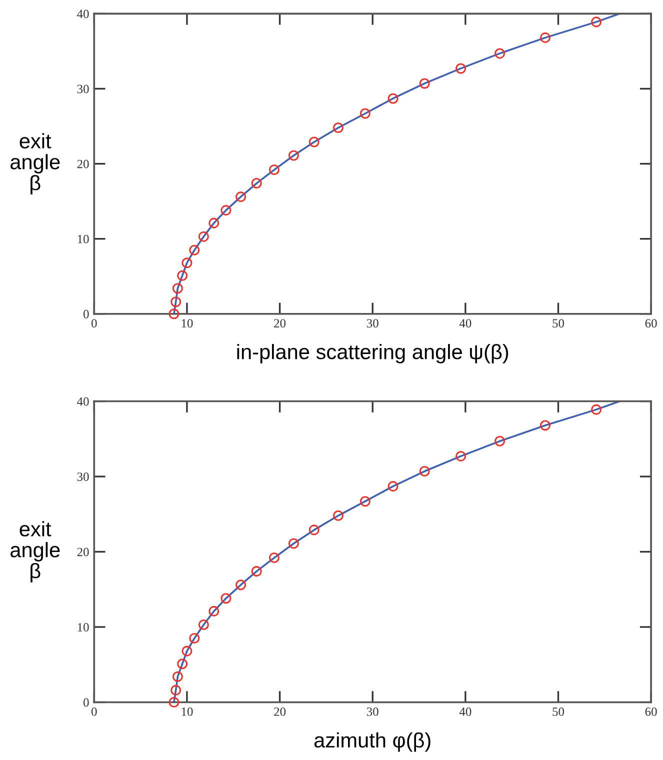  I want to click on x-axis-title: azimuth φ(β), so click(372, 742).